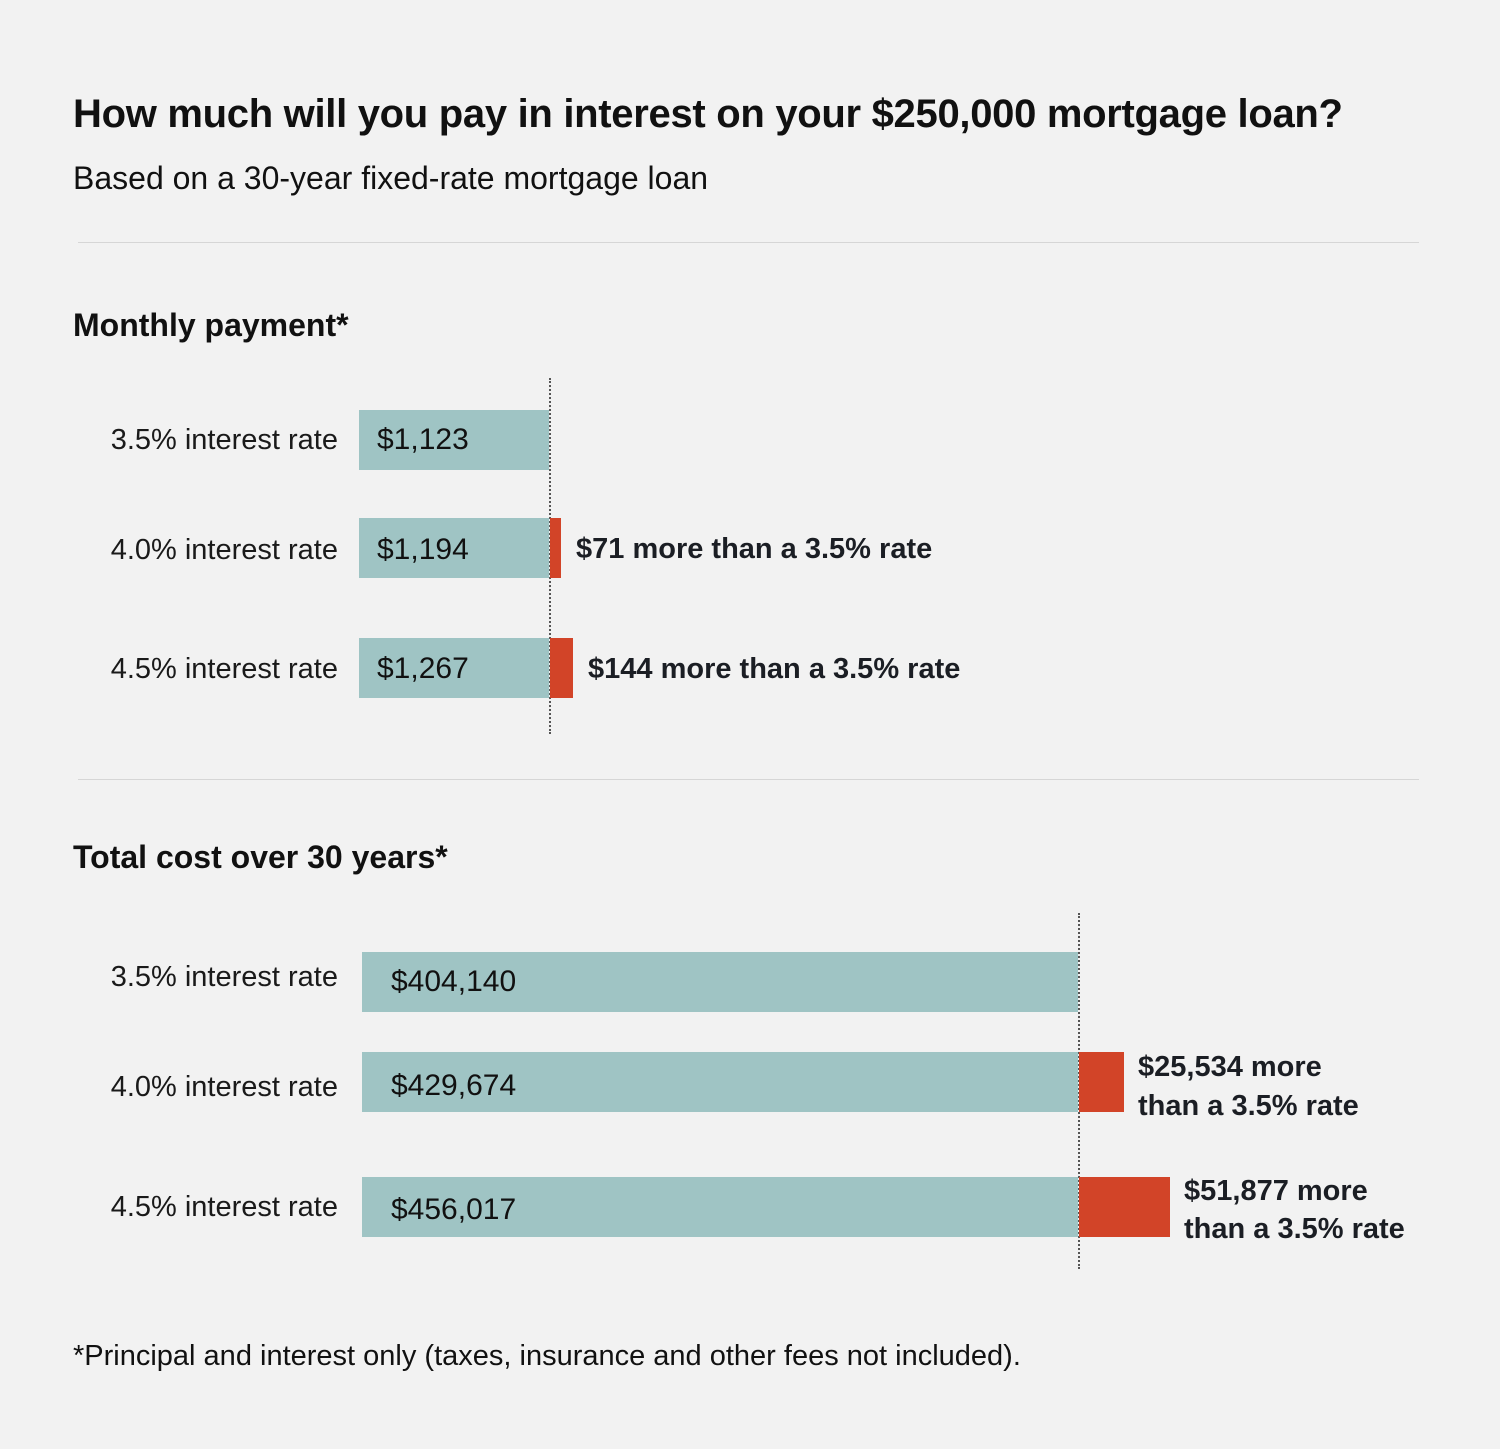 The width and height of the screenshot is (1500, 1449). Describe the element at coordinates (211, 325) in the screenshot. I see `monthly-section-title: Monthly payment*` at that location.